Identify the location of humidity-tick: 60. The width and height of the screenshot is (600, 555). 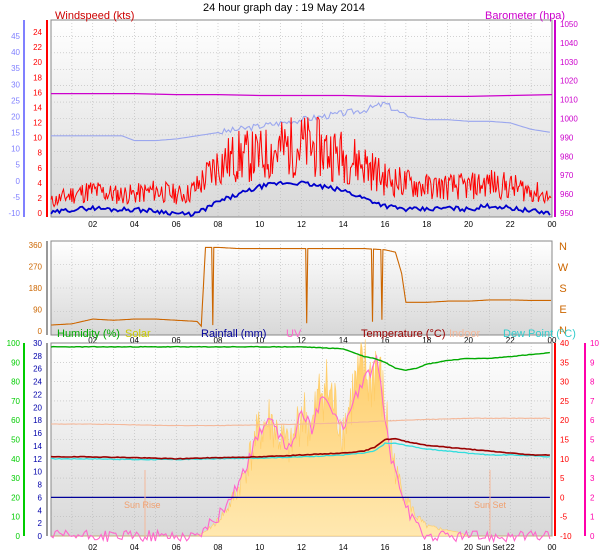
(15, 420).